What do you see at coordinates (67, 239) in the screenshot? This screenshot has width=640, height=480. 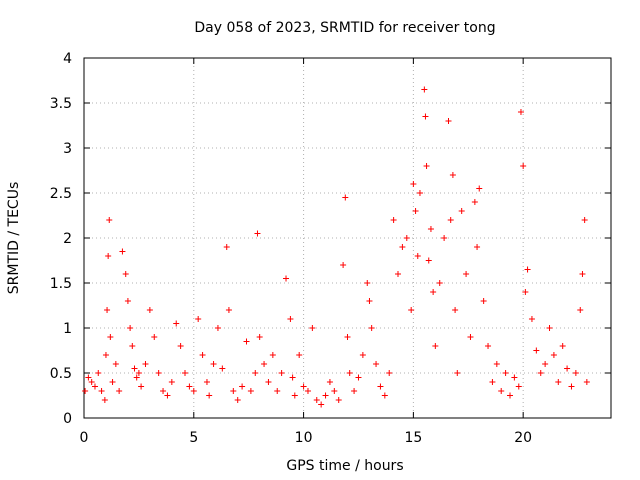 I see `y-tick-label: 2` at bounding box center [67, 239].